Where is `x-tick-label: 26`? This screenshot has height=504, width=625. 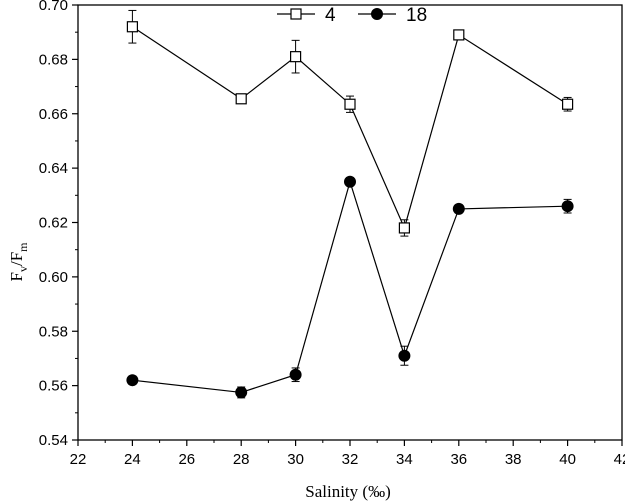
x-tick-label: 26 is located at coordinates (186, 459).